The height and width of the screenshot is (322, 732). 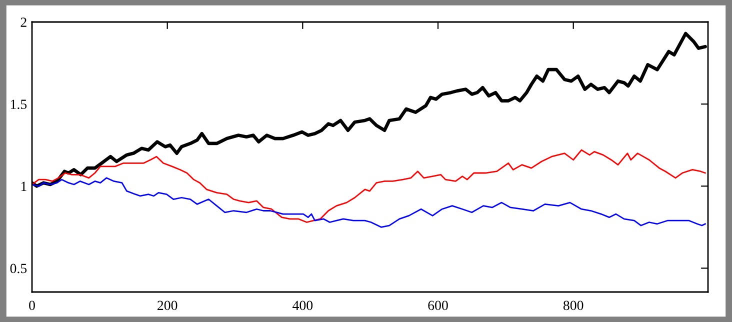 What do you see at coordinates (302, 305) in the screenshot?
I see `x-tick-label: 400` at bounding box center [302, 305].